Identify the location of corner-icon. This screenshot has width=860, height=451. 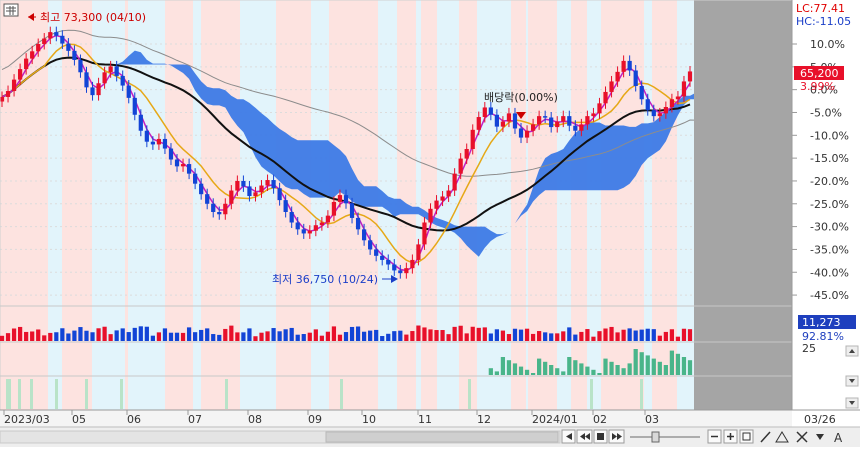
(11, 10).